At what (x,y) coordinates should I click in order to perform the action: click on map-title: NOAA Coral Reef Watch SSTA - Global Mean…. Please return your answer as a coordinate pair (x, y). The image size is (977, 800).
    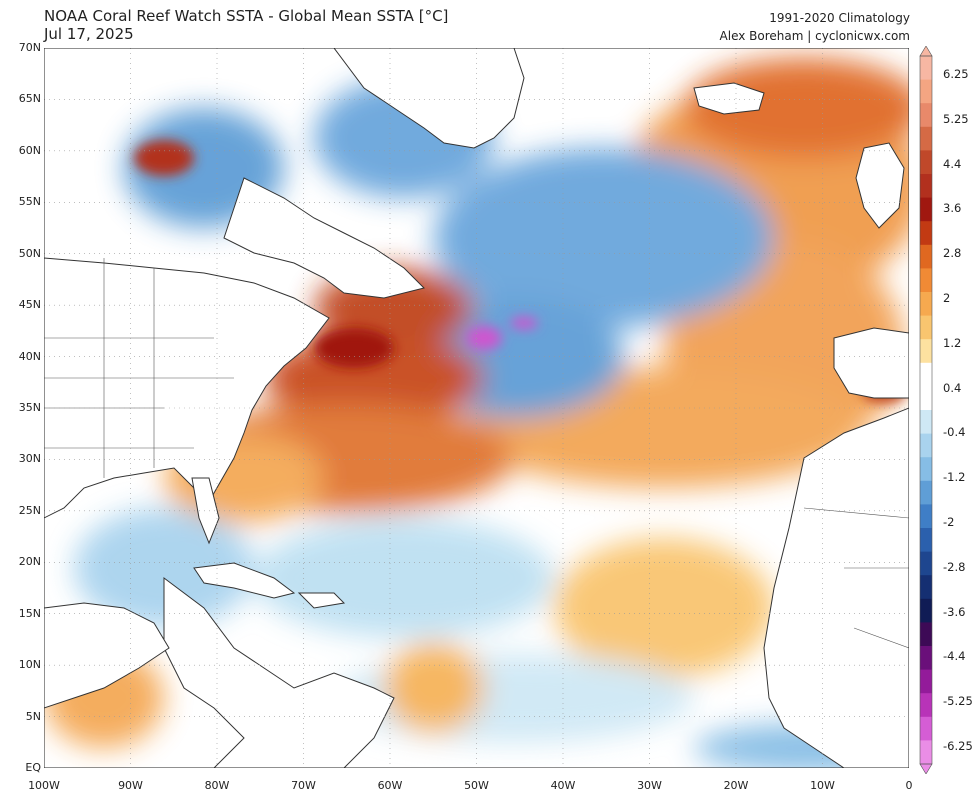
    Looking at the image, I should click on (246, 16).